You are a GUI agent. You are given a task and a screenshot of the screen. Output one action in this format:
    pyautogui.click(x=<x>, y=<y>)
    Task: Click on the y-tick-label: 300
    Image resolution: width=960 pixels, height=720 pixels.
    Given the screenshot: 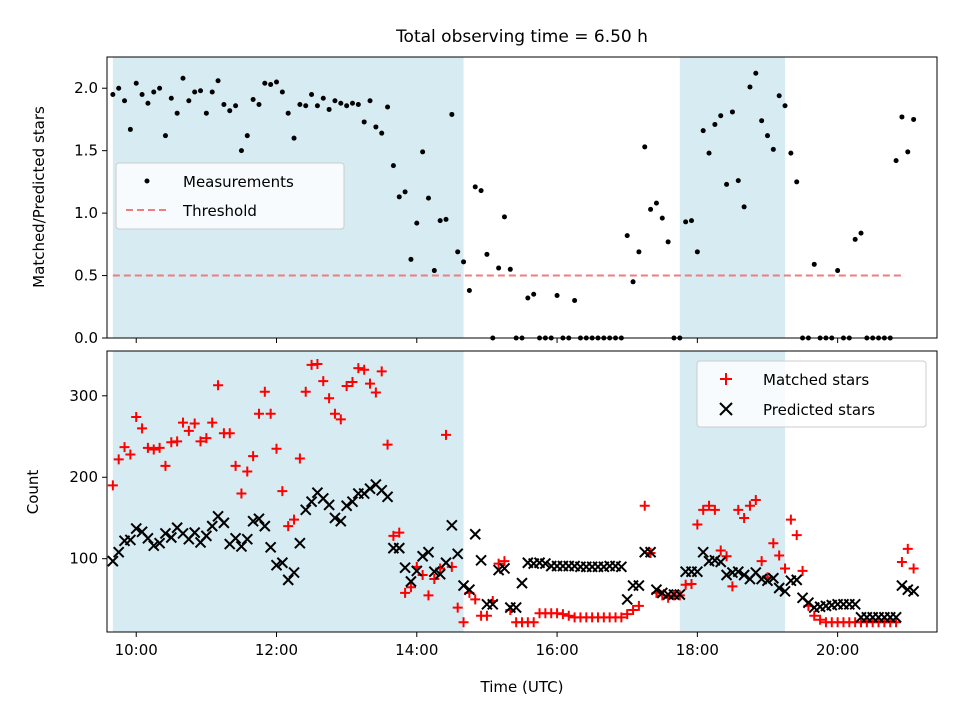 What is the action you would take?
    pyautogui.click(x=83, y=396)
    